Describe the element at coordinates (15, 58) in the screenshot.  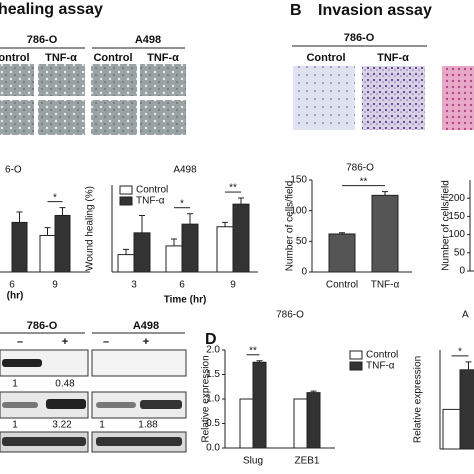
I see `condition: ontrol` at that location.